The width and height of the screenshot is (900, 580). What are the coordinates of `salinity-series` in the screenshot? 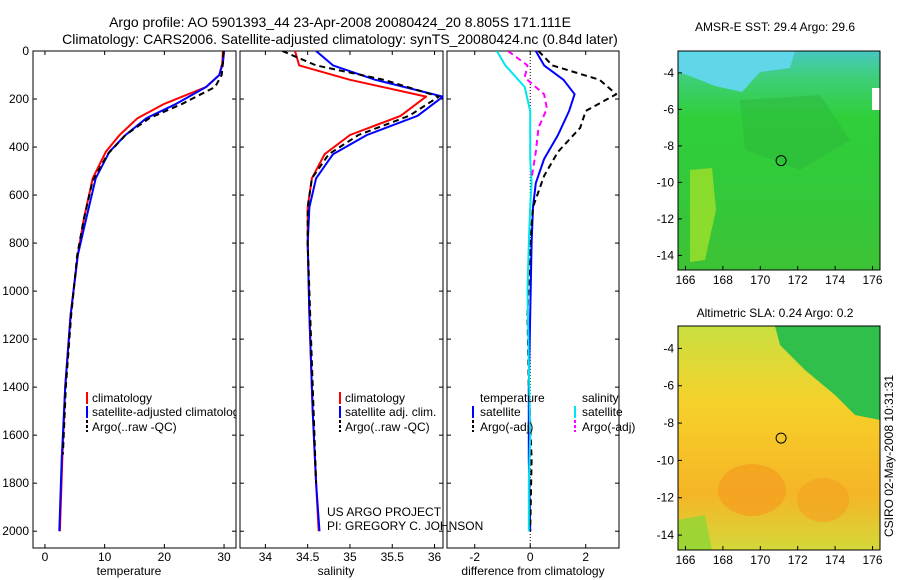 It's located at (362, 291).